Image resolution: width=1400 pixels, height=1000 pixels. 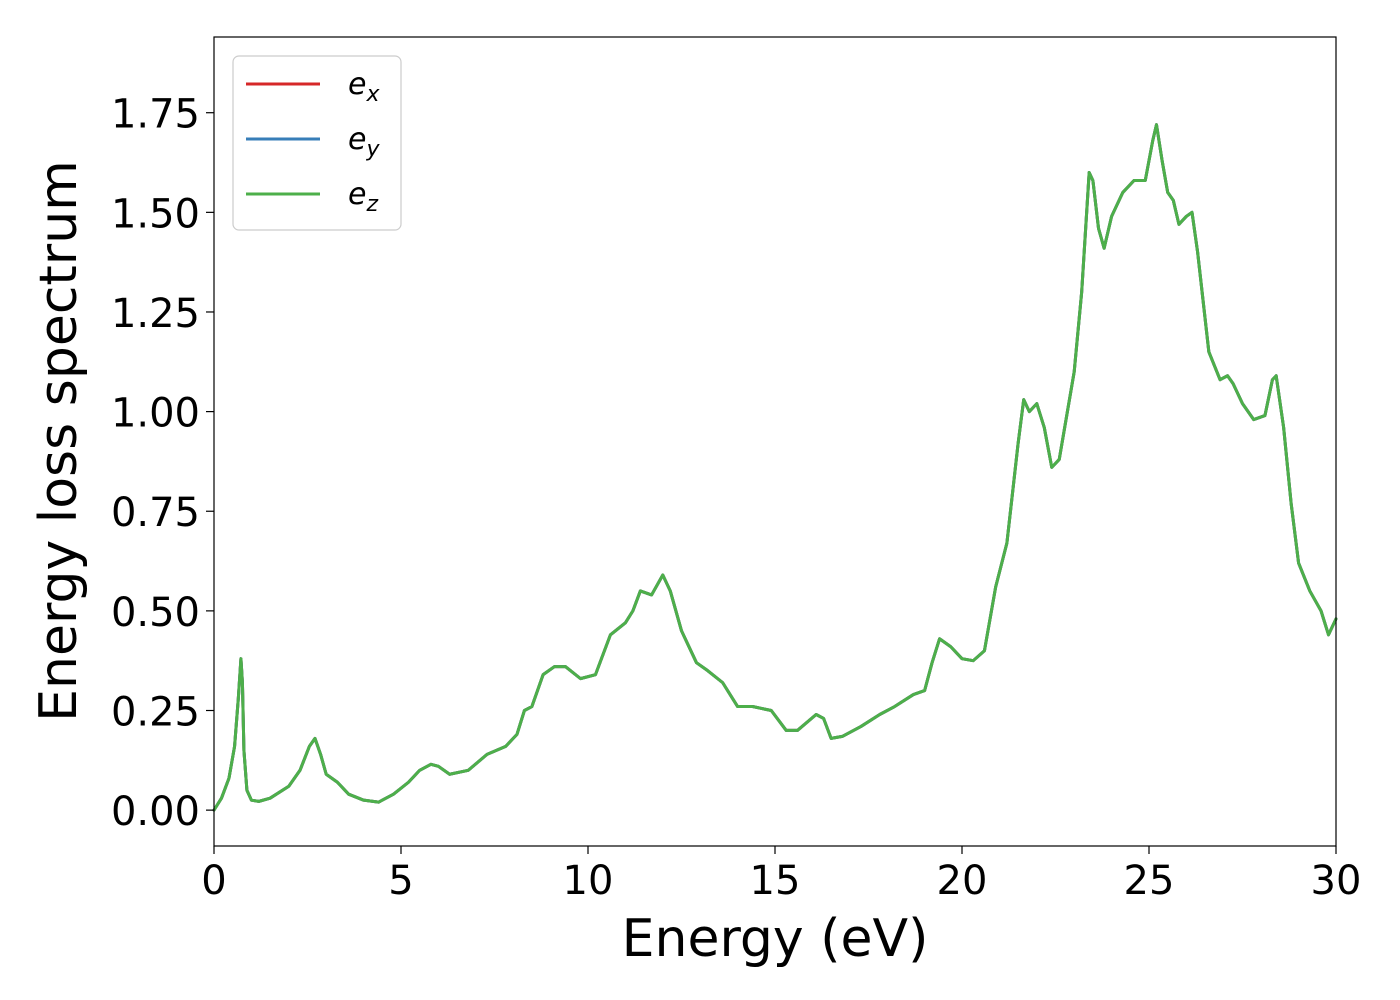 I want to click on x-tick-label: 25, so click(x=1149, y=881).